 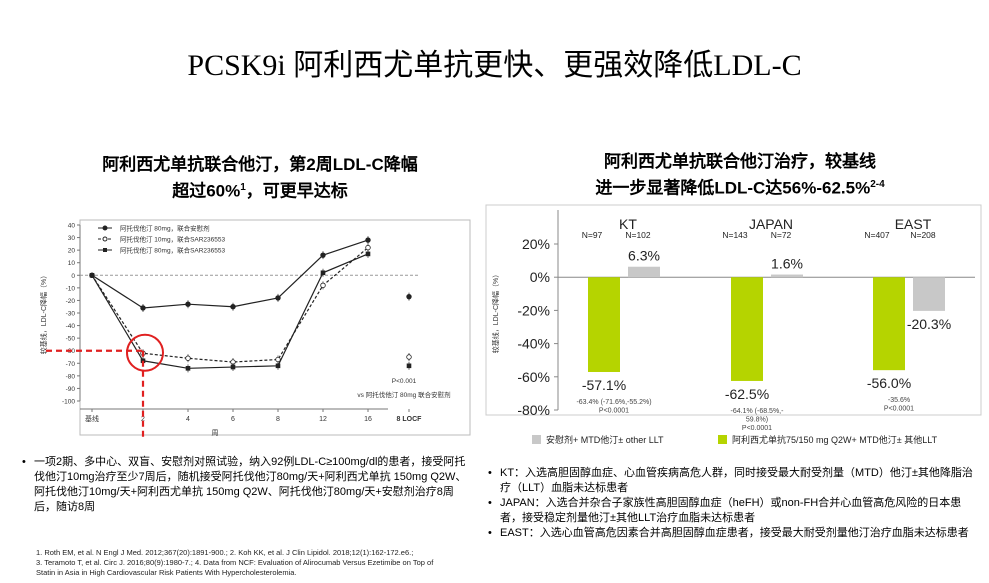 What do you see at coordinates (628, 224) in the screenshot?
I see `group-name: KT` at bounding box center [628, 224].